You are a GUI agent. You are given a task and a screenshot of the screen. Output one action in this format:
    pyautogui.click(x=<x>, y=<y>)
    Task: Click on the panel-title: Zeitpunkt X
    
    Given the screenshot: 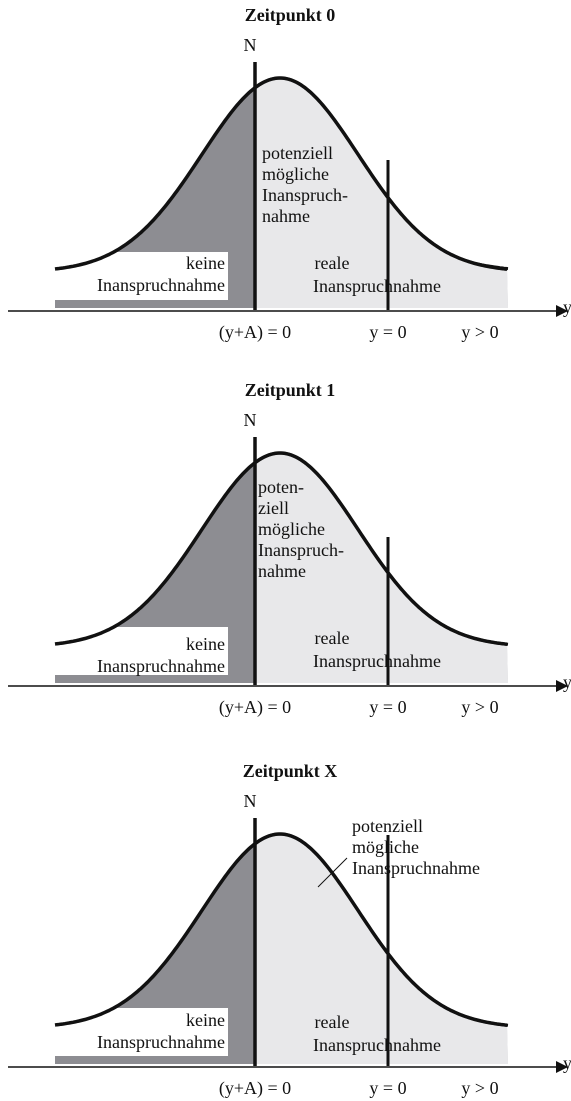 What is the action you would take?
    pyautogui.click(x=290, y=771)
    